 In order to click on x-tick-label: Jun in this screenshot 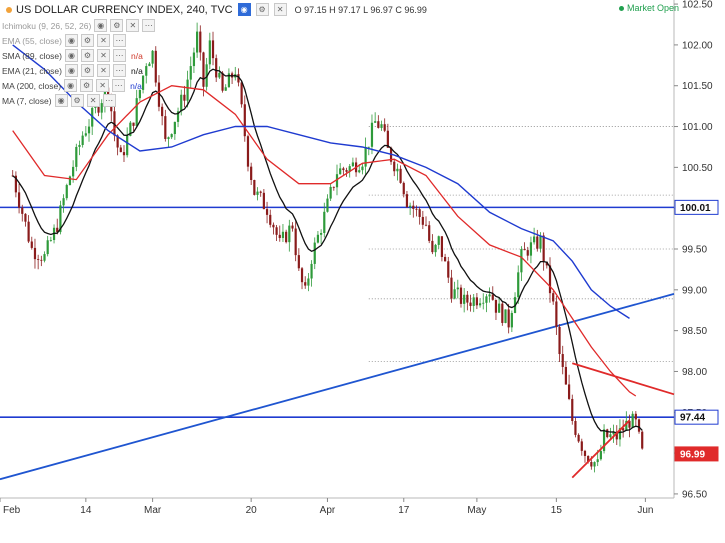, I will do `click(645, 510)`.